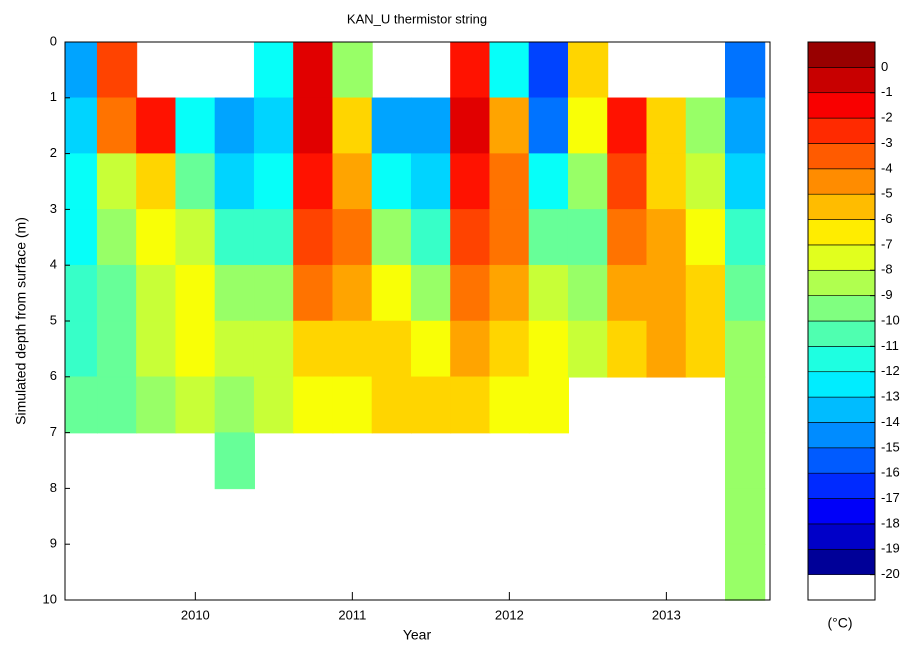 This screenshot has width=908, height=651. Describe the element at coordinates (887, 117) in the screenshot. I see `colorbar-tick-label: -2` at that location.